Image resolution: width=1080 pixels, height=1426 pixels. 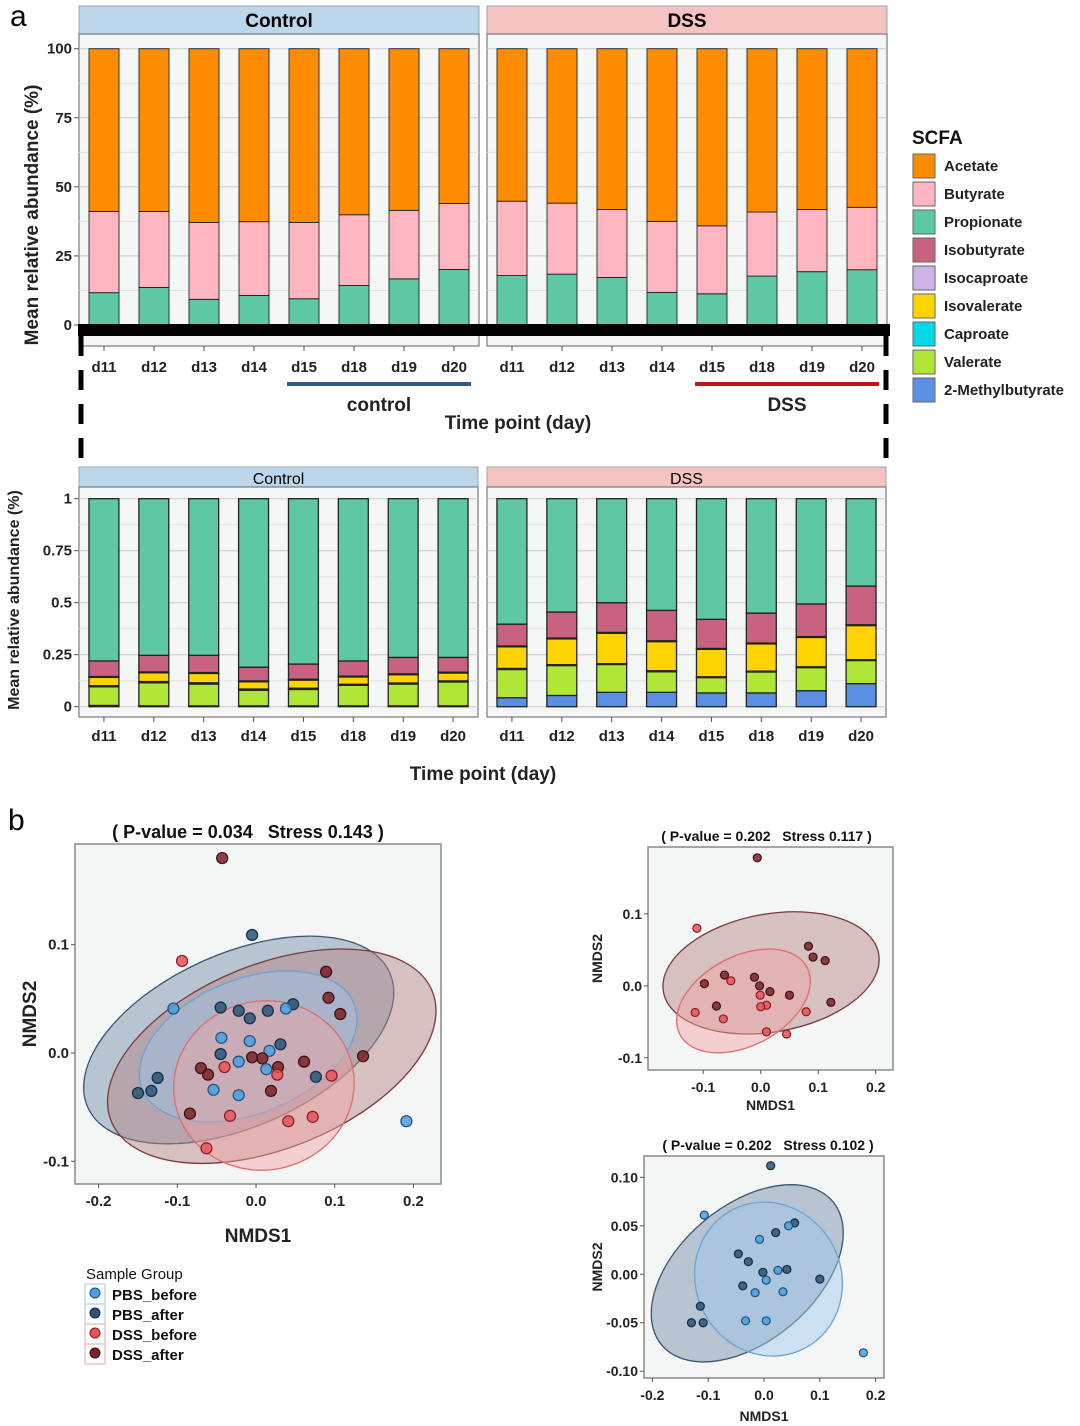 What do you see at coordinates (786, 405) in the screenshot?
I see `period-label-dss: DSS` at bounding box center [786, 405].